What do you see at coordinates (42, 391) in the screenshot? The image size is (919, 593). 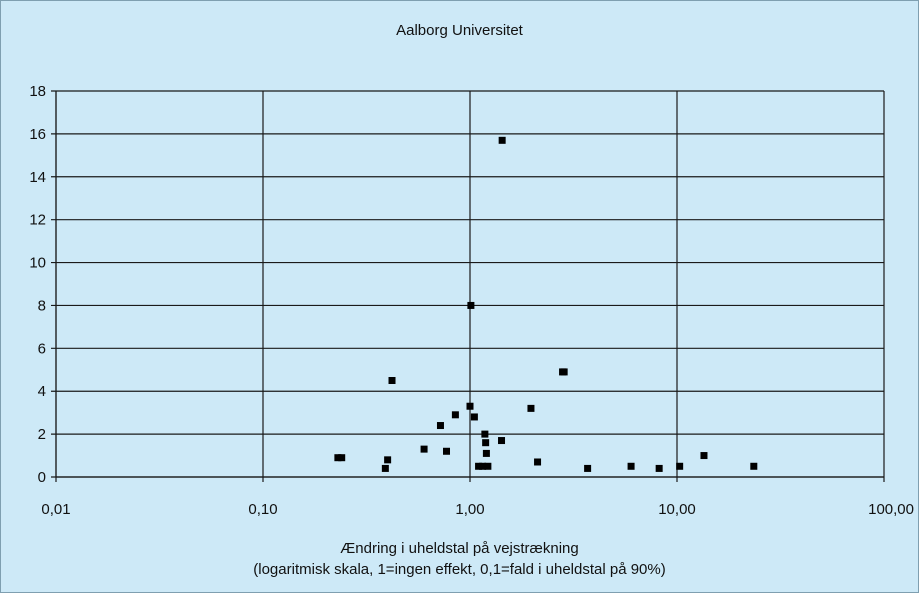 I see `y-tick-label: 4` at bounding box center [42, 391].